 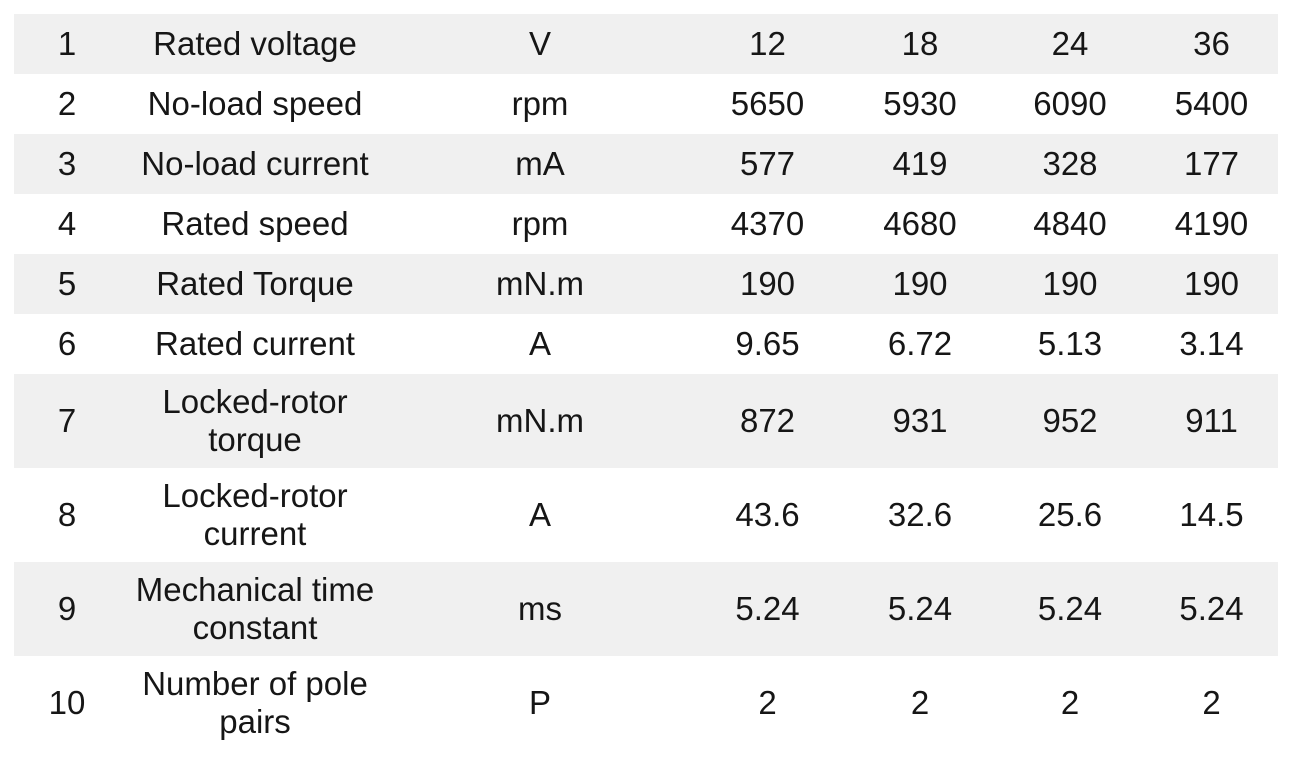 I want to click on unit-label: ms, so click(x=540, y=608).